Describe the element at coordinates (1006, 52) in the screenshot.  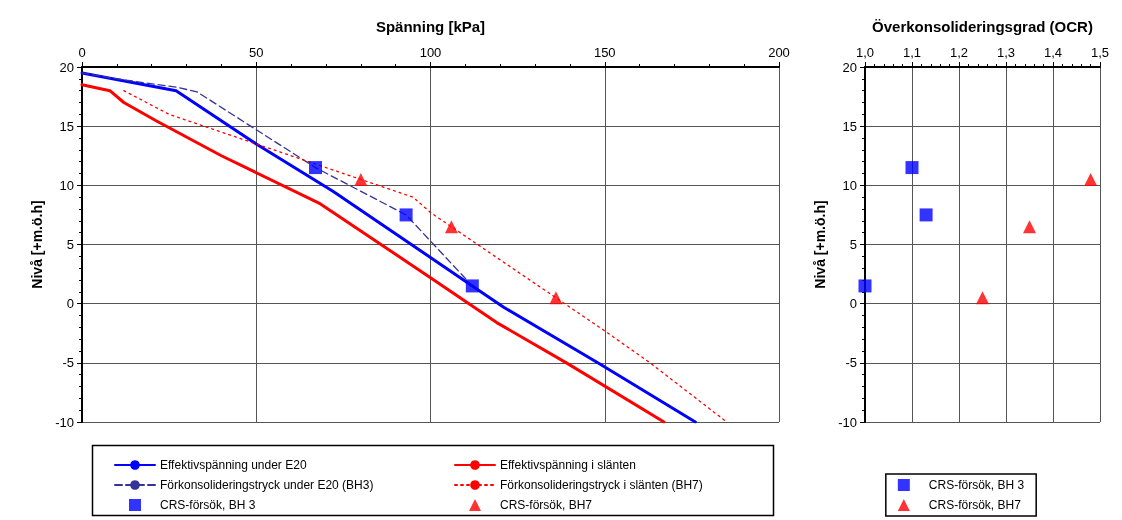
I see `x-tick-label: 1,3` at that location.